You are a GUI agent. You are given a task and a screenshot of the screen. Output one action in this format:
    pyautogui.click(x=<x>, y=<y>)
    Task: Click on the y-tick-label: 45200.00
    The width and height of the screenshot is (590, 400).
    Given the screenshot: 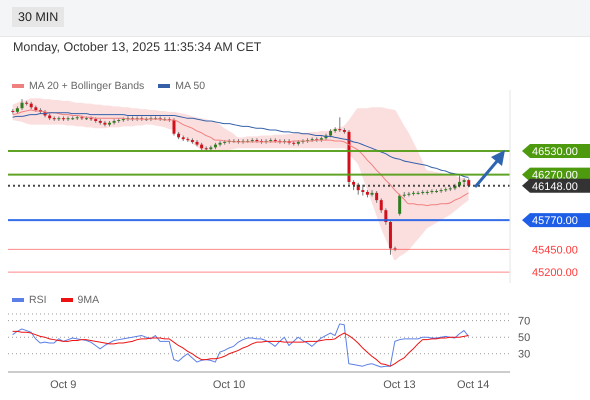 What is the action you would take?
    pyautogui.click(x=555, y=273)
    